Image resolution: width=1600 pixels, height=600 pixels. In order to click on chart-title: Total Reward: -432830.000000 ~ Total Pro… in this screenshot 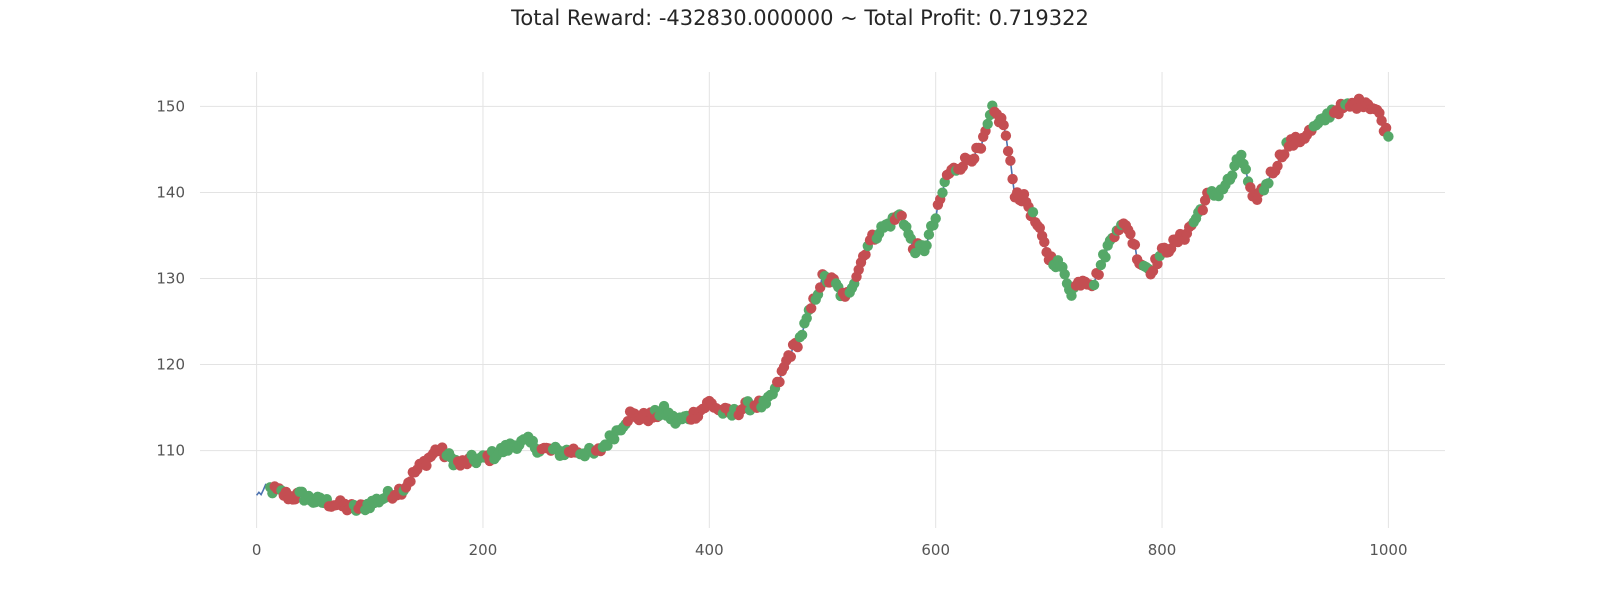, I will do `click(800, 18)`.